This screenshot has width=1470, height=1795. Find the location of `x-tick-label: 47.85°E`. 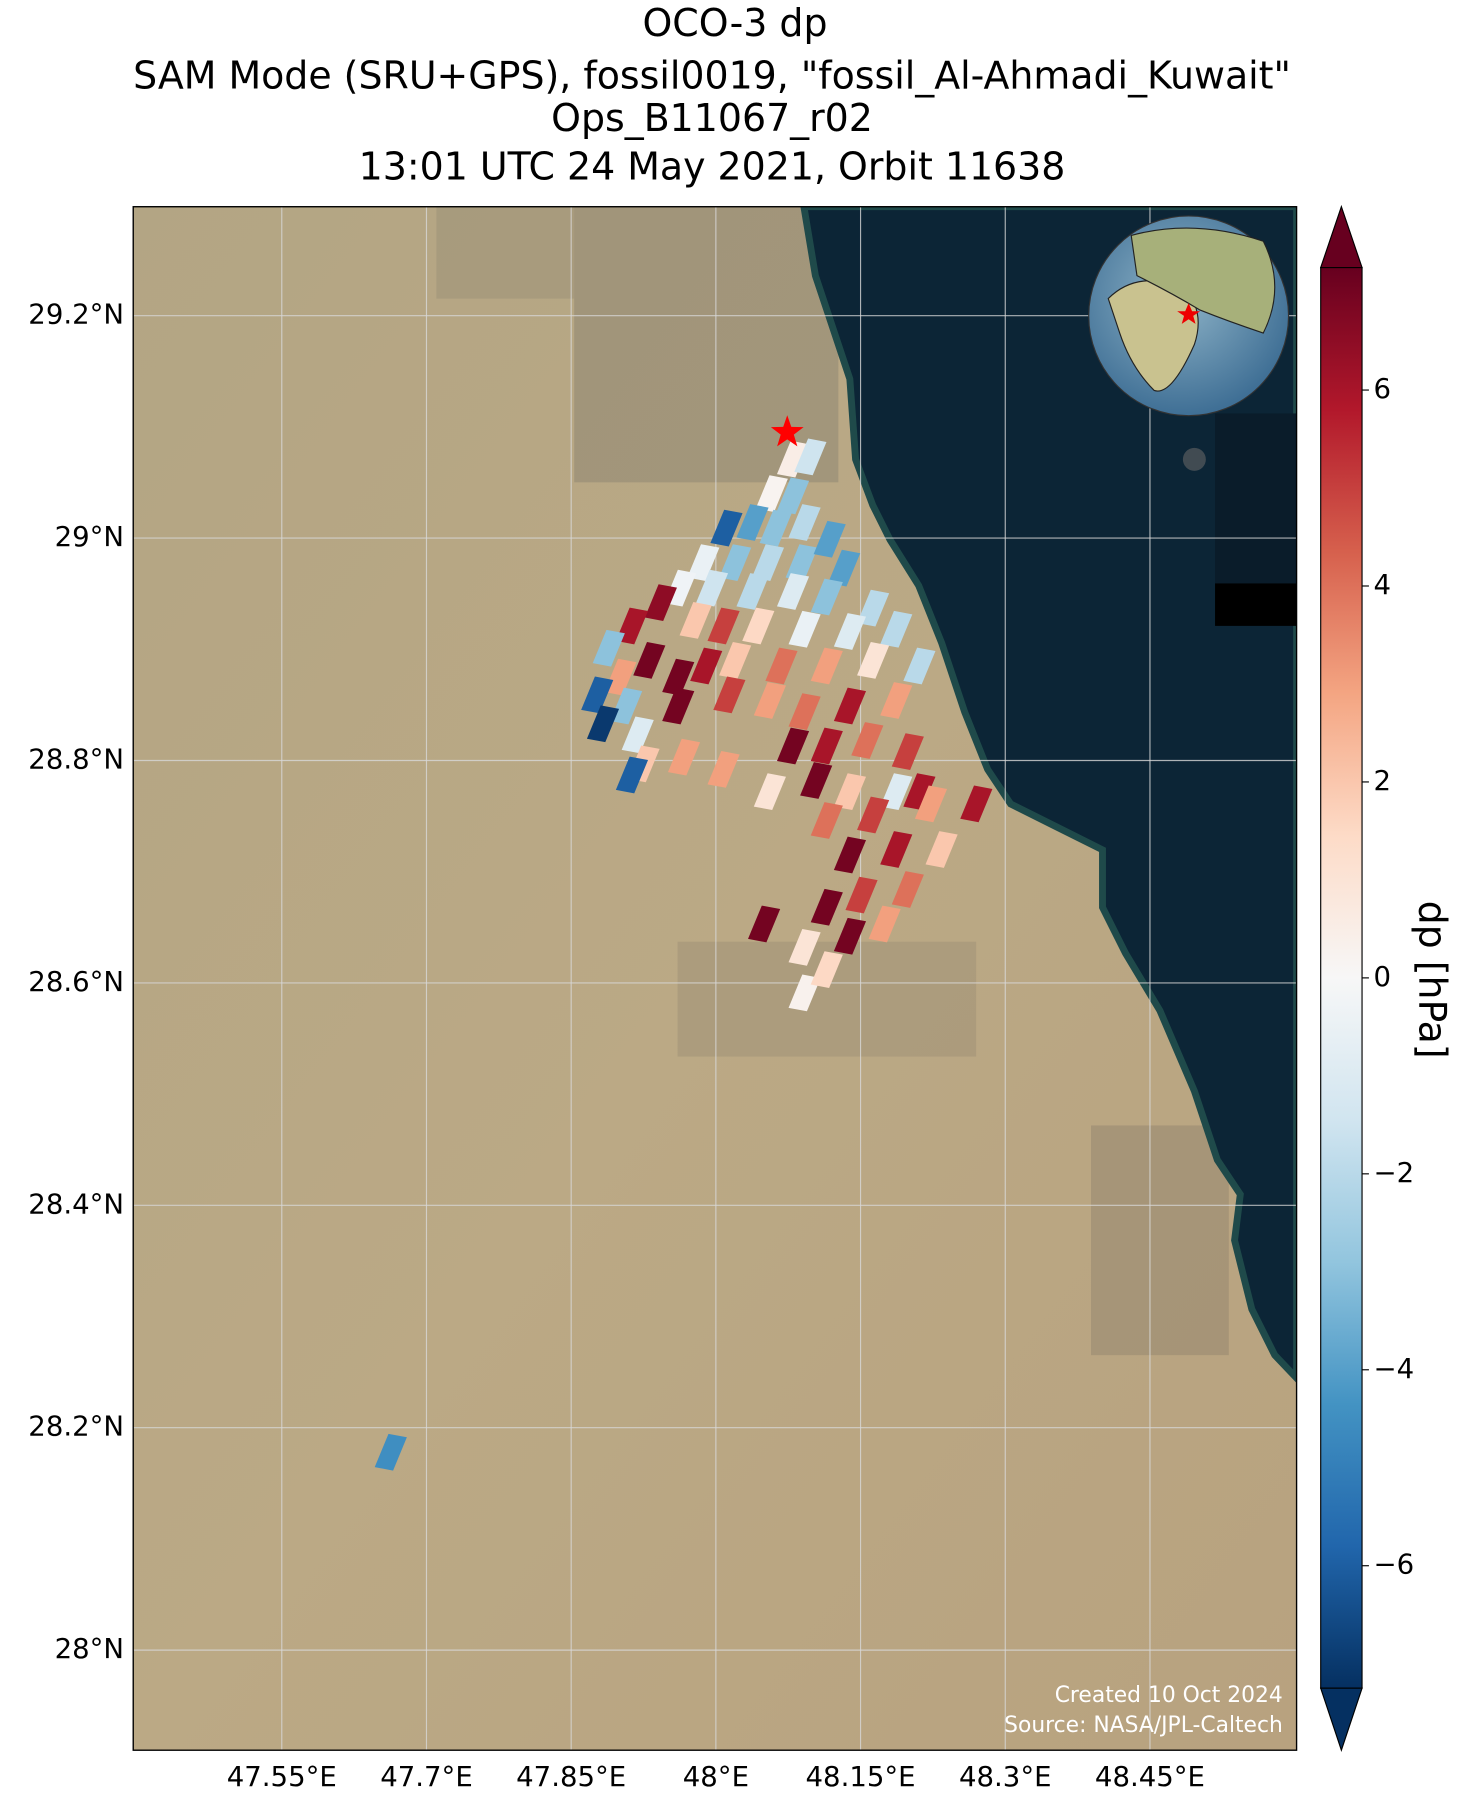

x-tick-label: 47.85°E is located at coordinates (571, 1777).